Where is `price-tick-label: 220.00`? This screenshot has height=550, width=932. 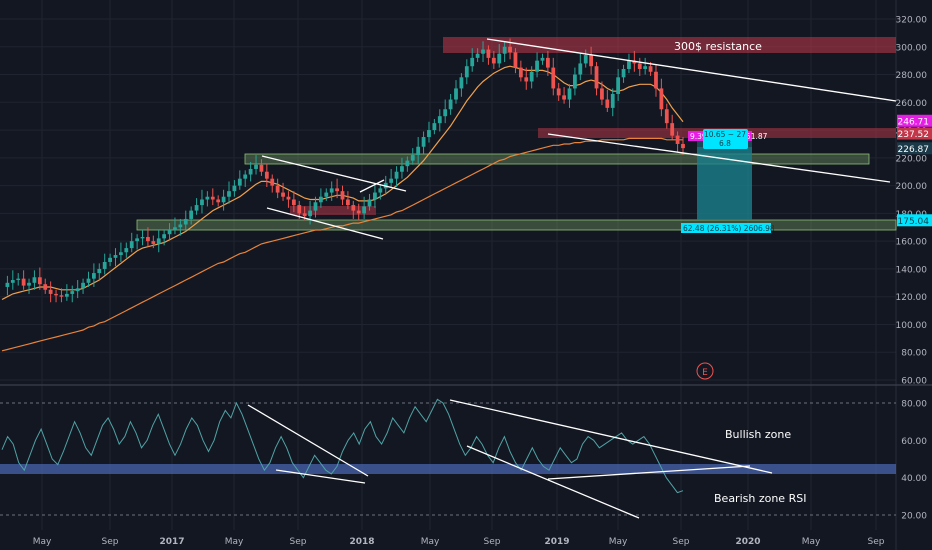 price-tick-label: 220.00 is located at coordinates (912, 159).